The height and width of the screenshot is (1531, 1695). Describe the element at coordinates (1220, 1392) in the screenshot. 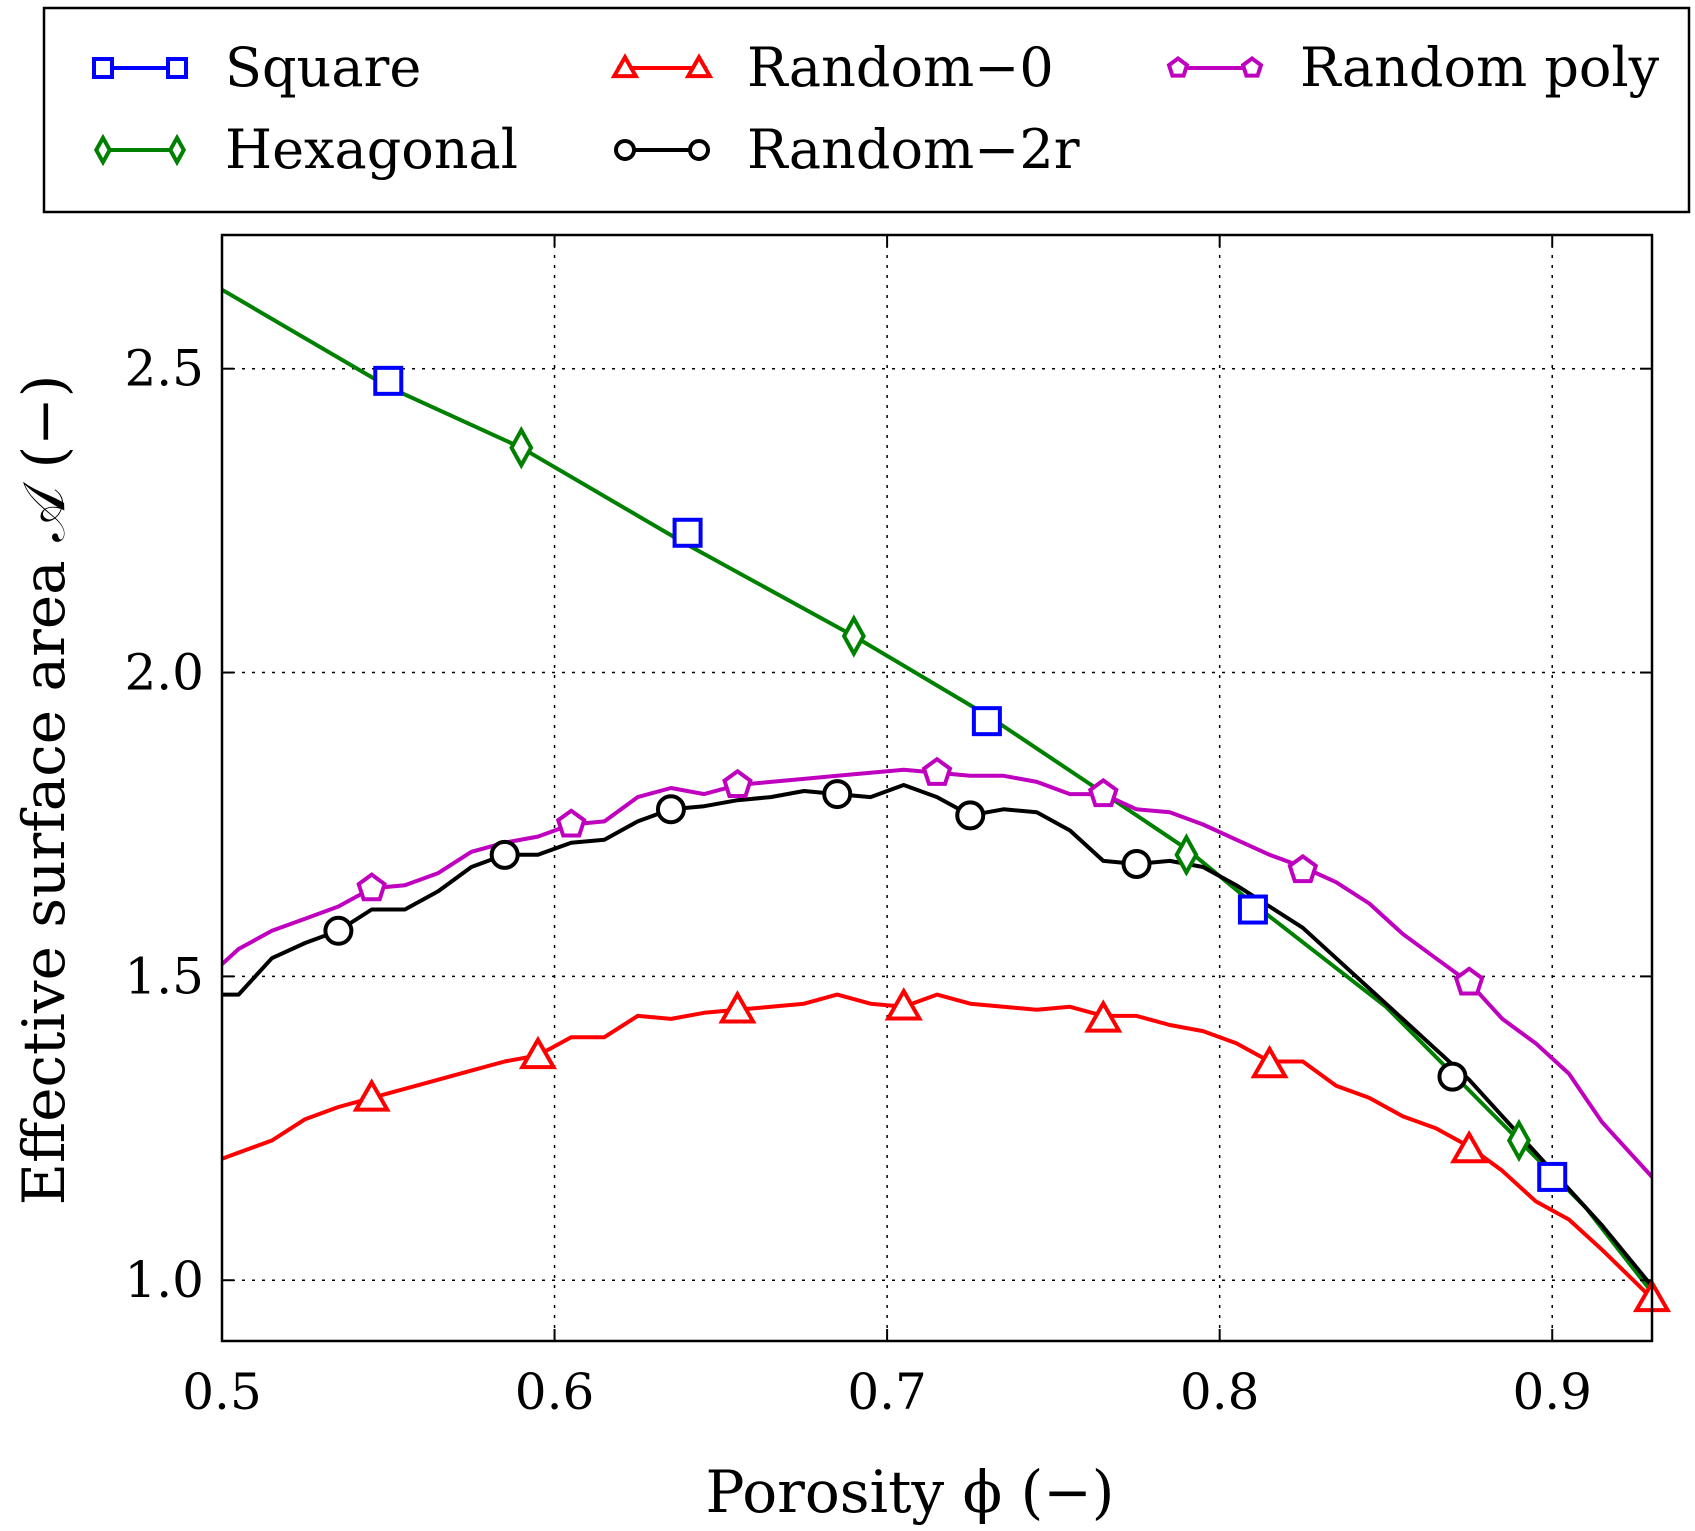

I see `x-tick-label: 0.8` at that location.